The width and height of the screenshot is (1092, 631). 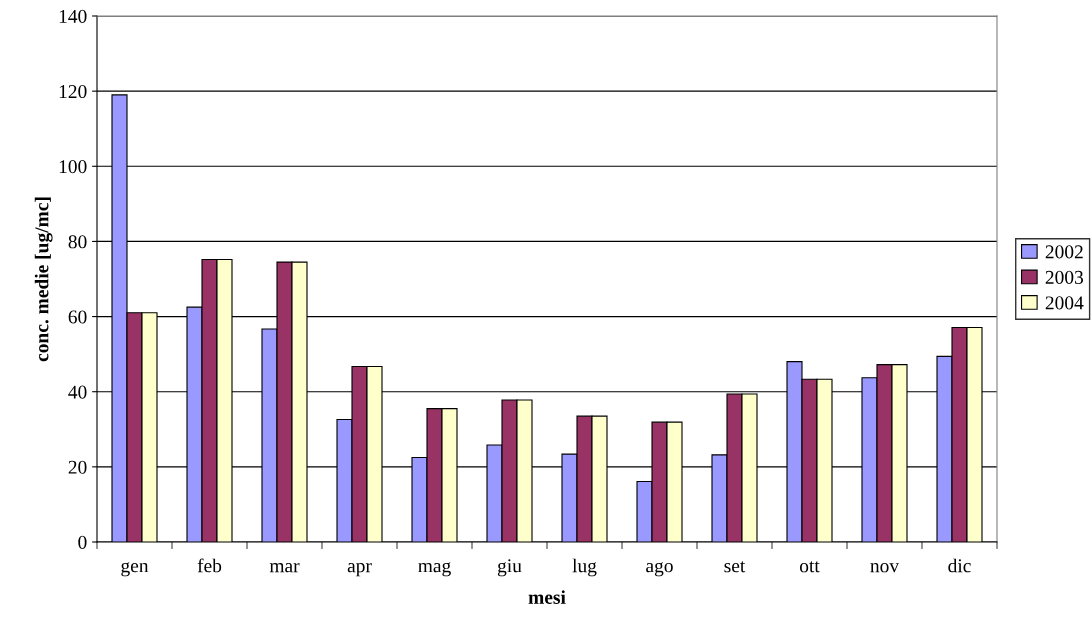 What do you see at coordinates (209, 565) in the screenshot?
I see `x-tick-label: feb` at bounding box center [209, 565].